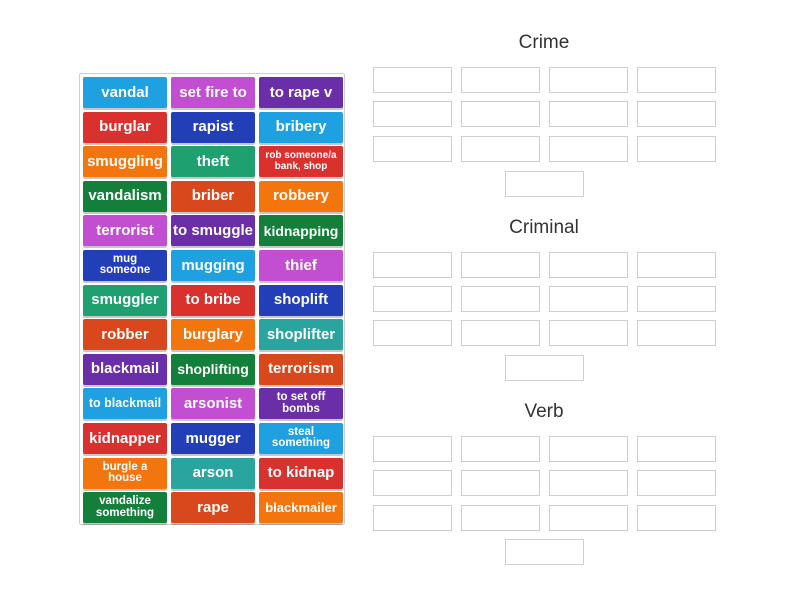  I want to click on tile-burglary: burglary, so click(213, 335).